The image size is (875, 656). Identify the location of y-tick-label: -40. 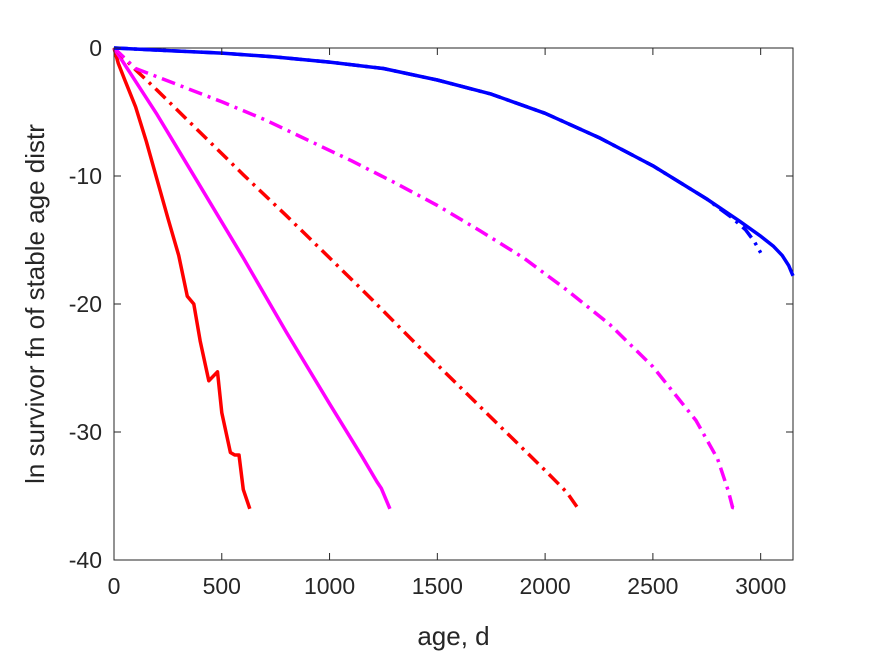
(85, 560).